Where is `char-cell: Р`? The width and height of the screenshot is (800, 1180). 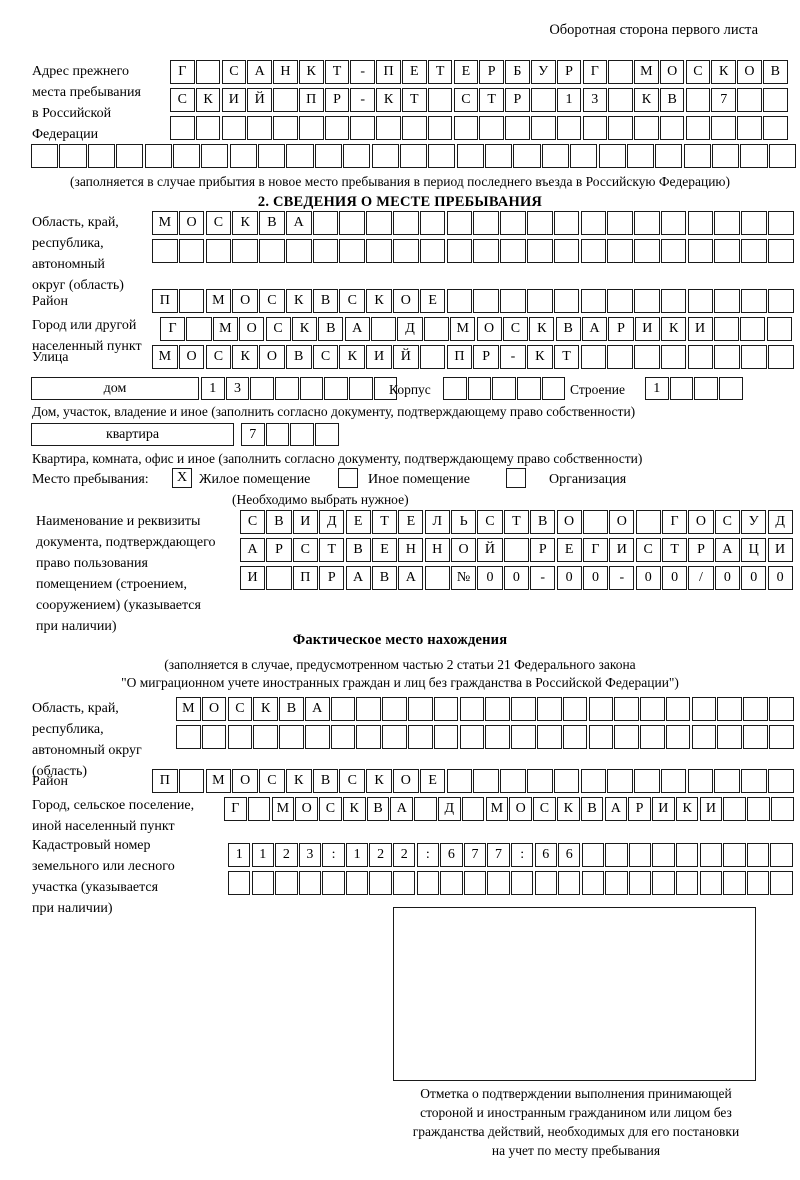
char-cell: Р is located at coordinates (491, 72).